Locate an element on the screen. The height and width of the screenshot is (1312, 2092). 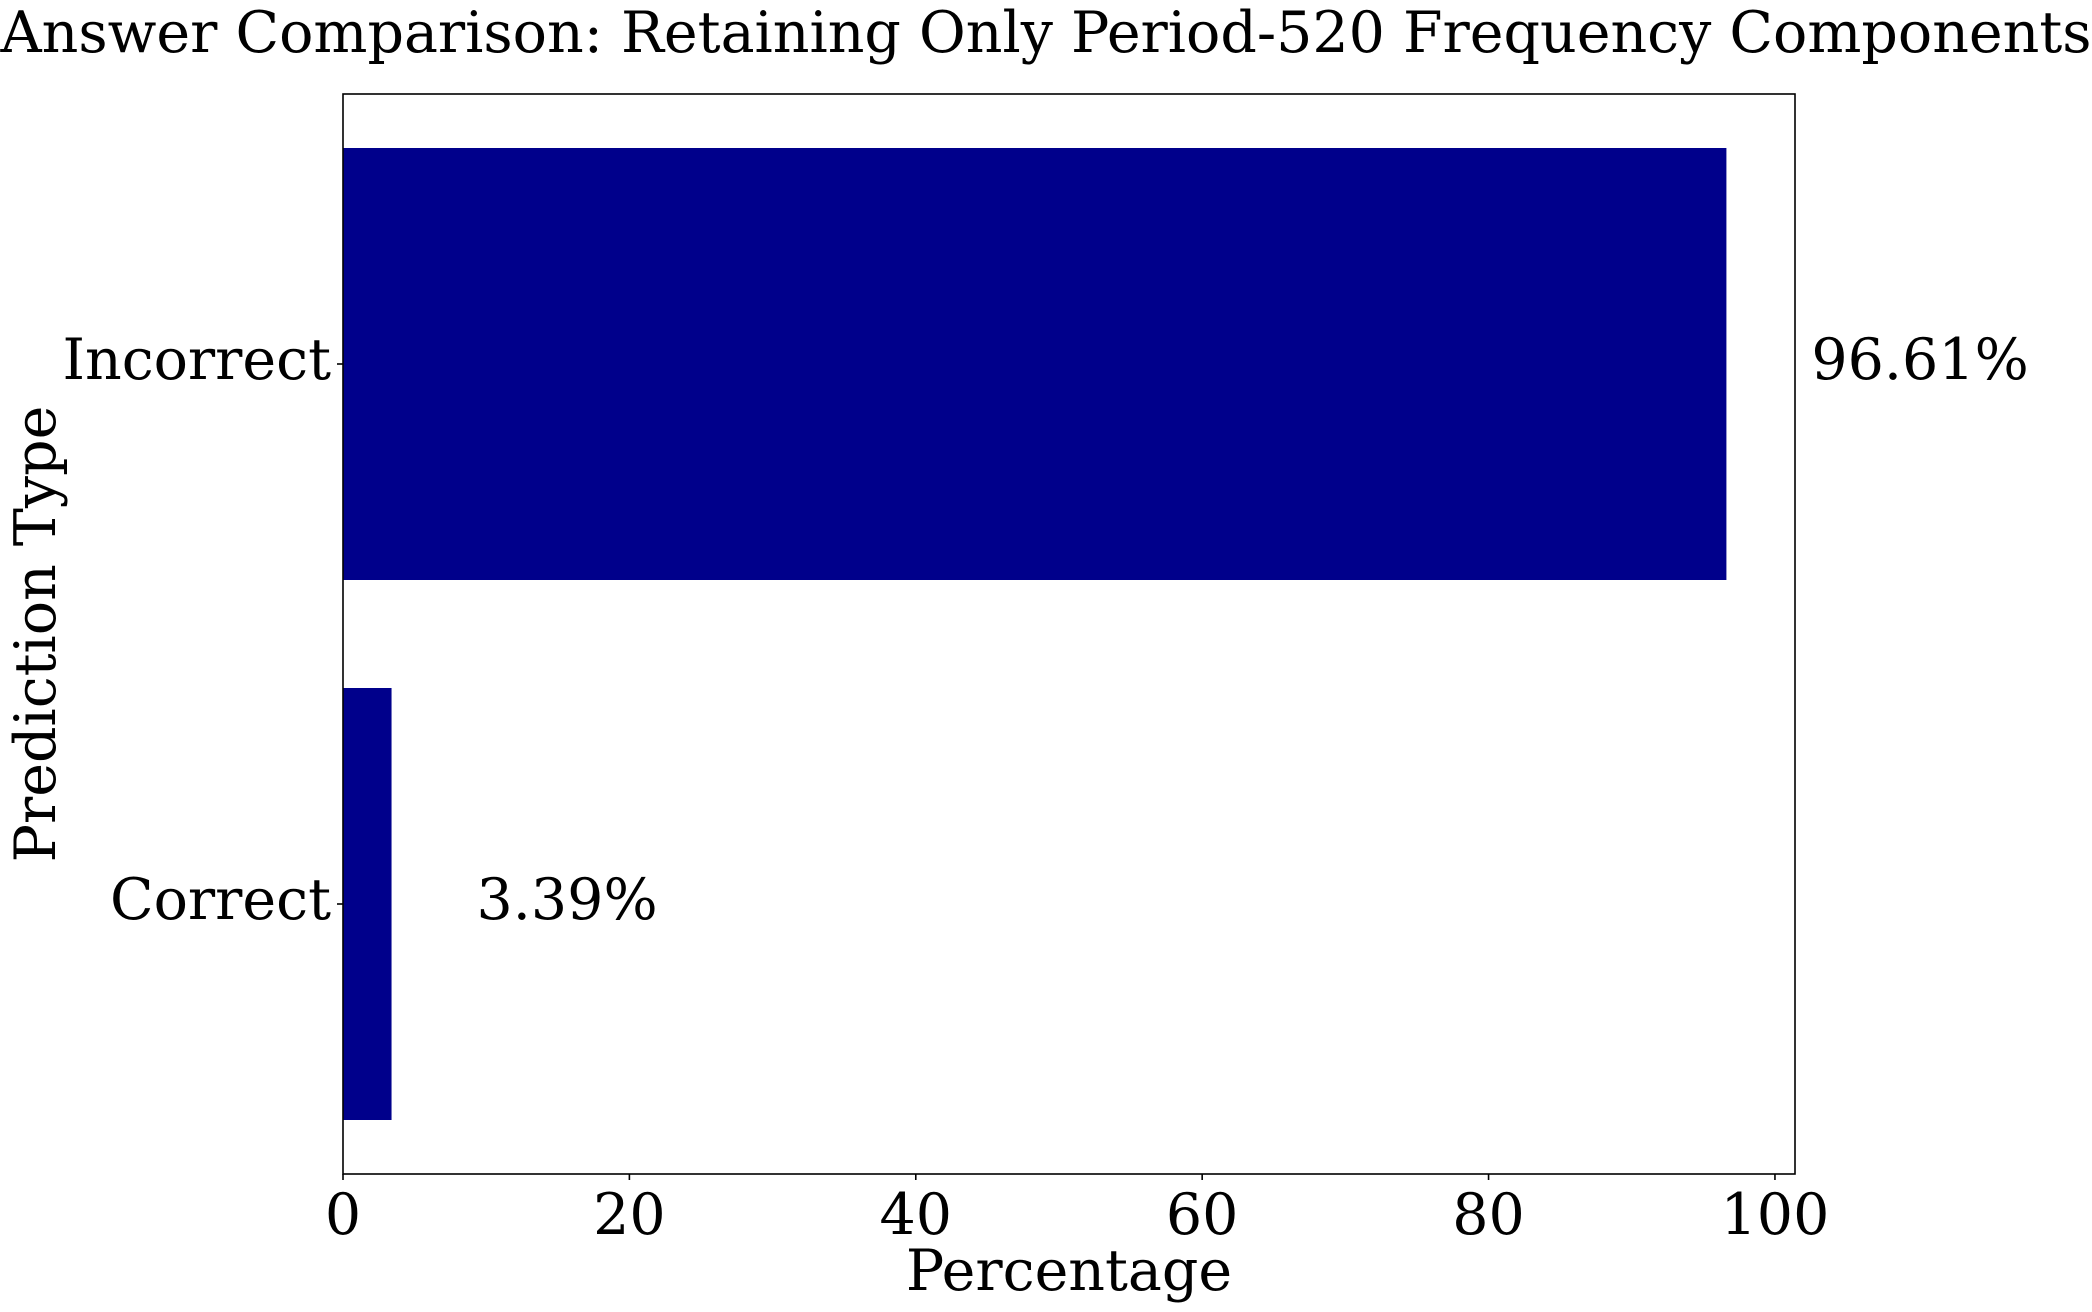
data-label-incorrect: 96.61% is located at coordinates (1919, 360).